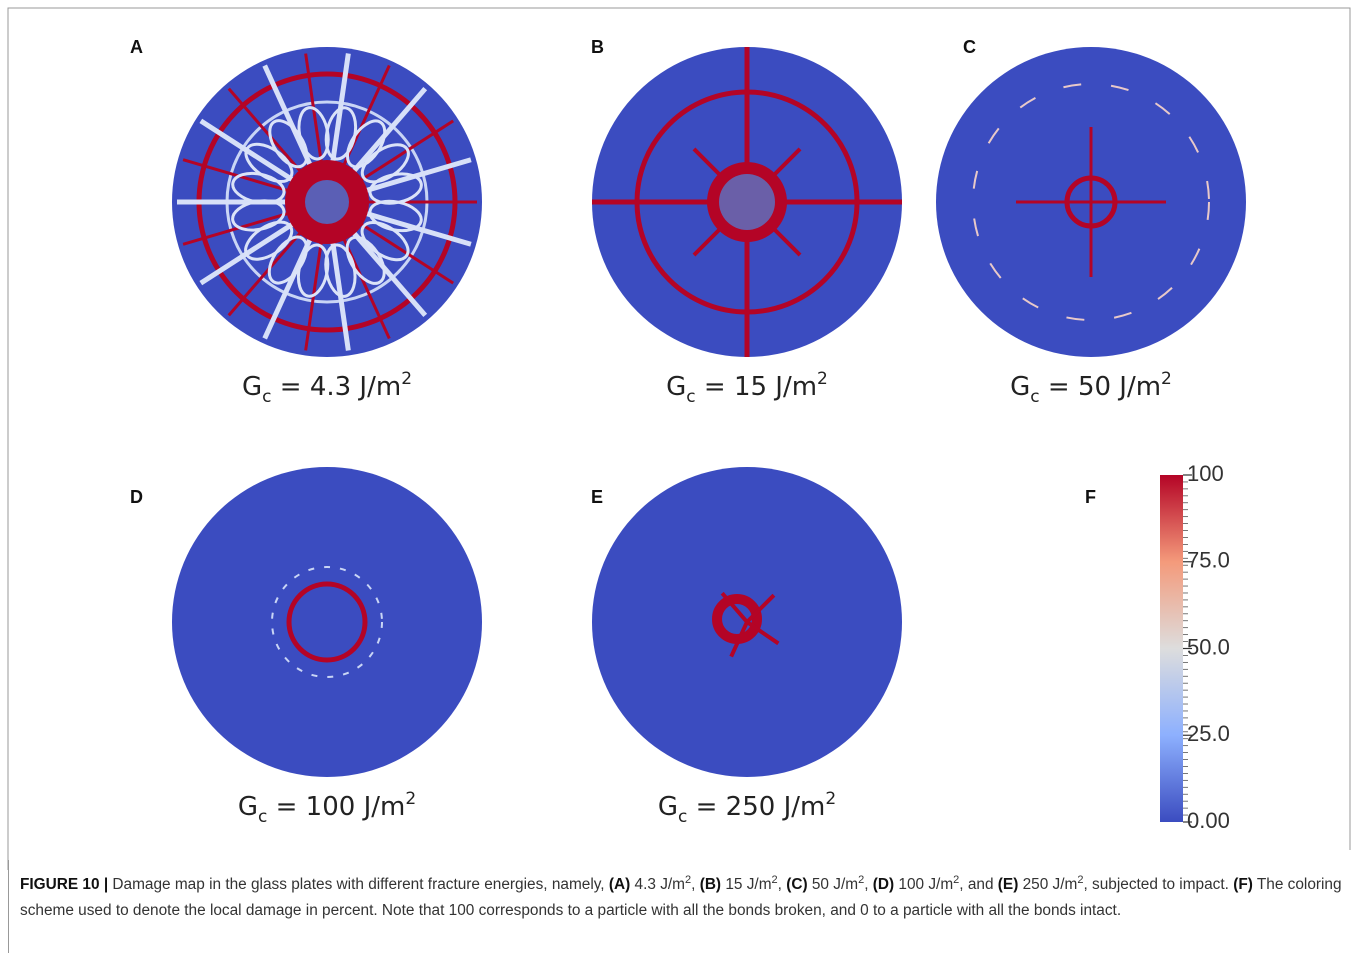  Describe the element at coordinates (1208, 560) in the screenshot. I see `colorbar-tick-label: 75.0` at that location.